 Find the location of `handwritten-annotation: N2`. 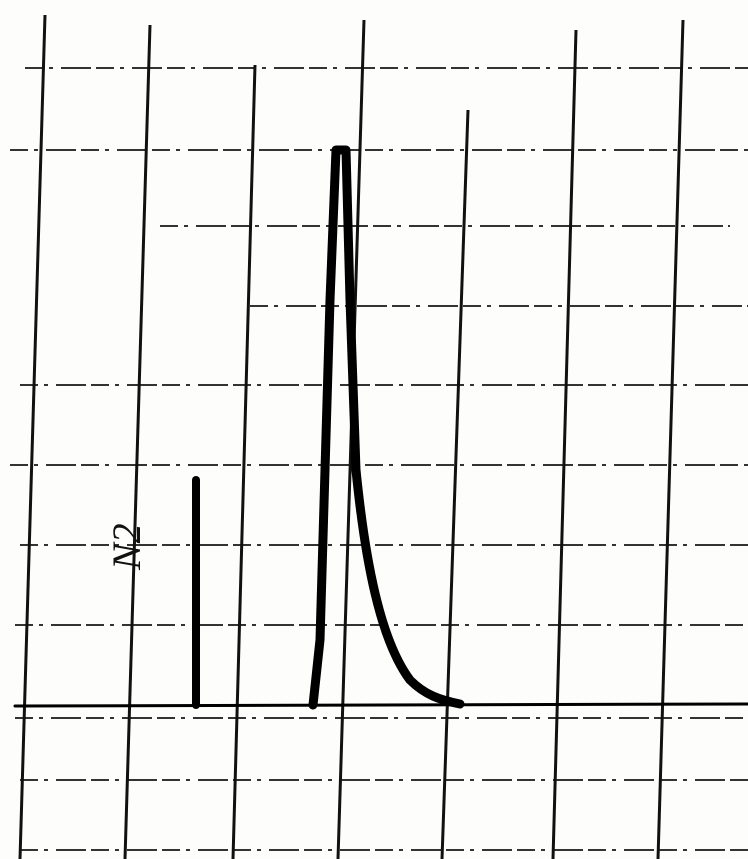

handwritten-annotation: N2 is located at coordinates (126, 547).